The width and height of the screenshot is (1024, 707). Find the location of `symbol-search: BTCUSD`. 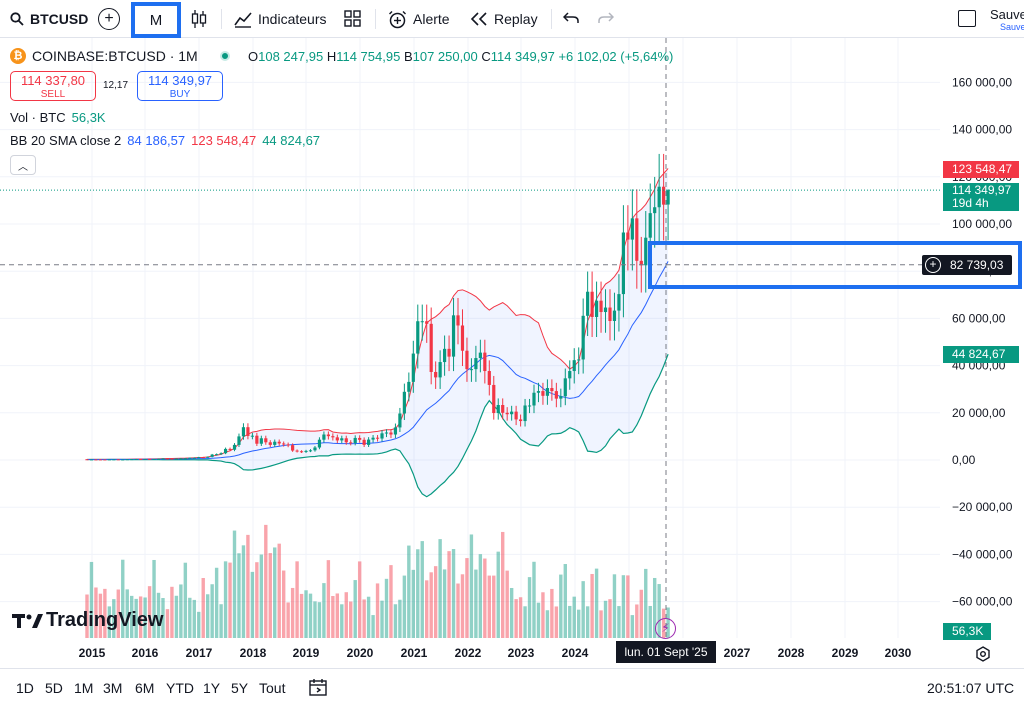

symbol-search: BTCUSD is located at coordinates (49, 19).